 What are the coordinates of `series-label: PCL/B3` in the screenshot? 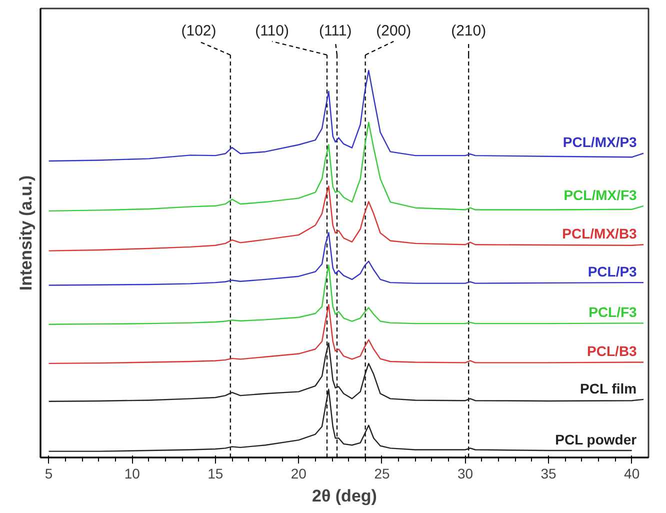 It's located at (612, 351).